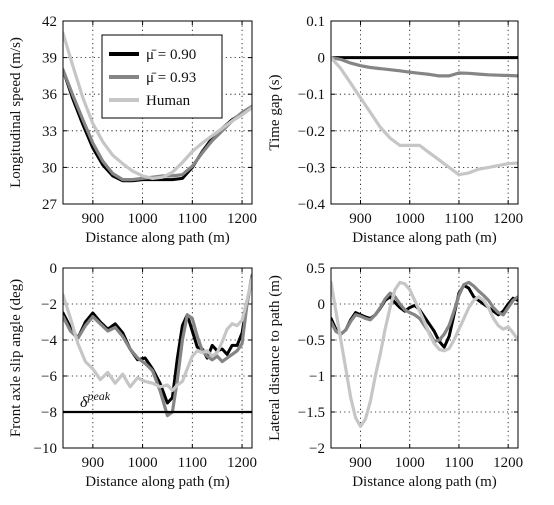  I want to click on y-tick-label: 0.1, so click(315, 22).